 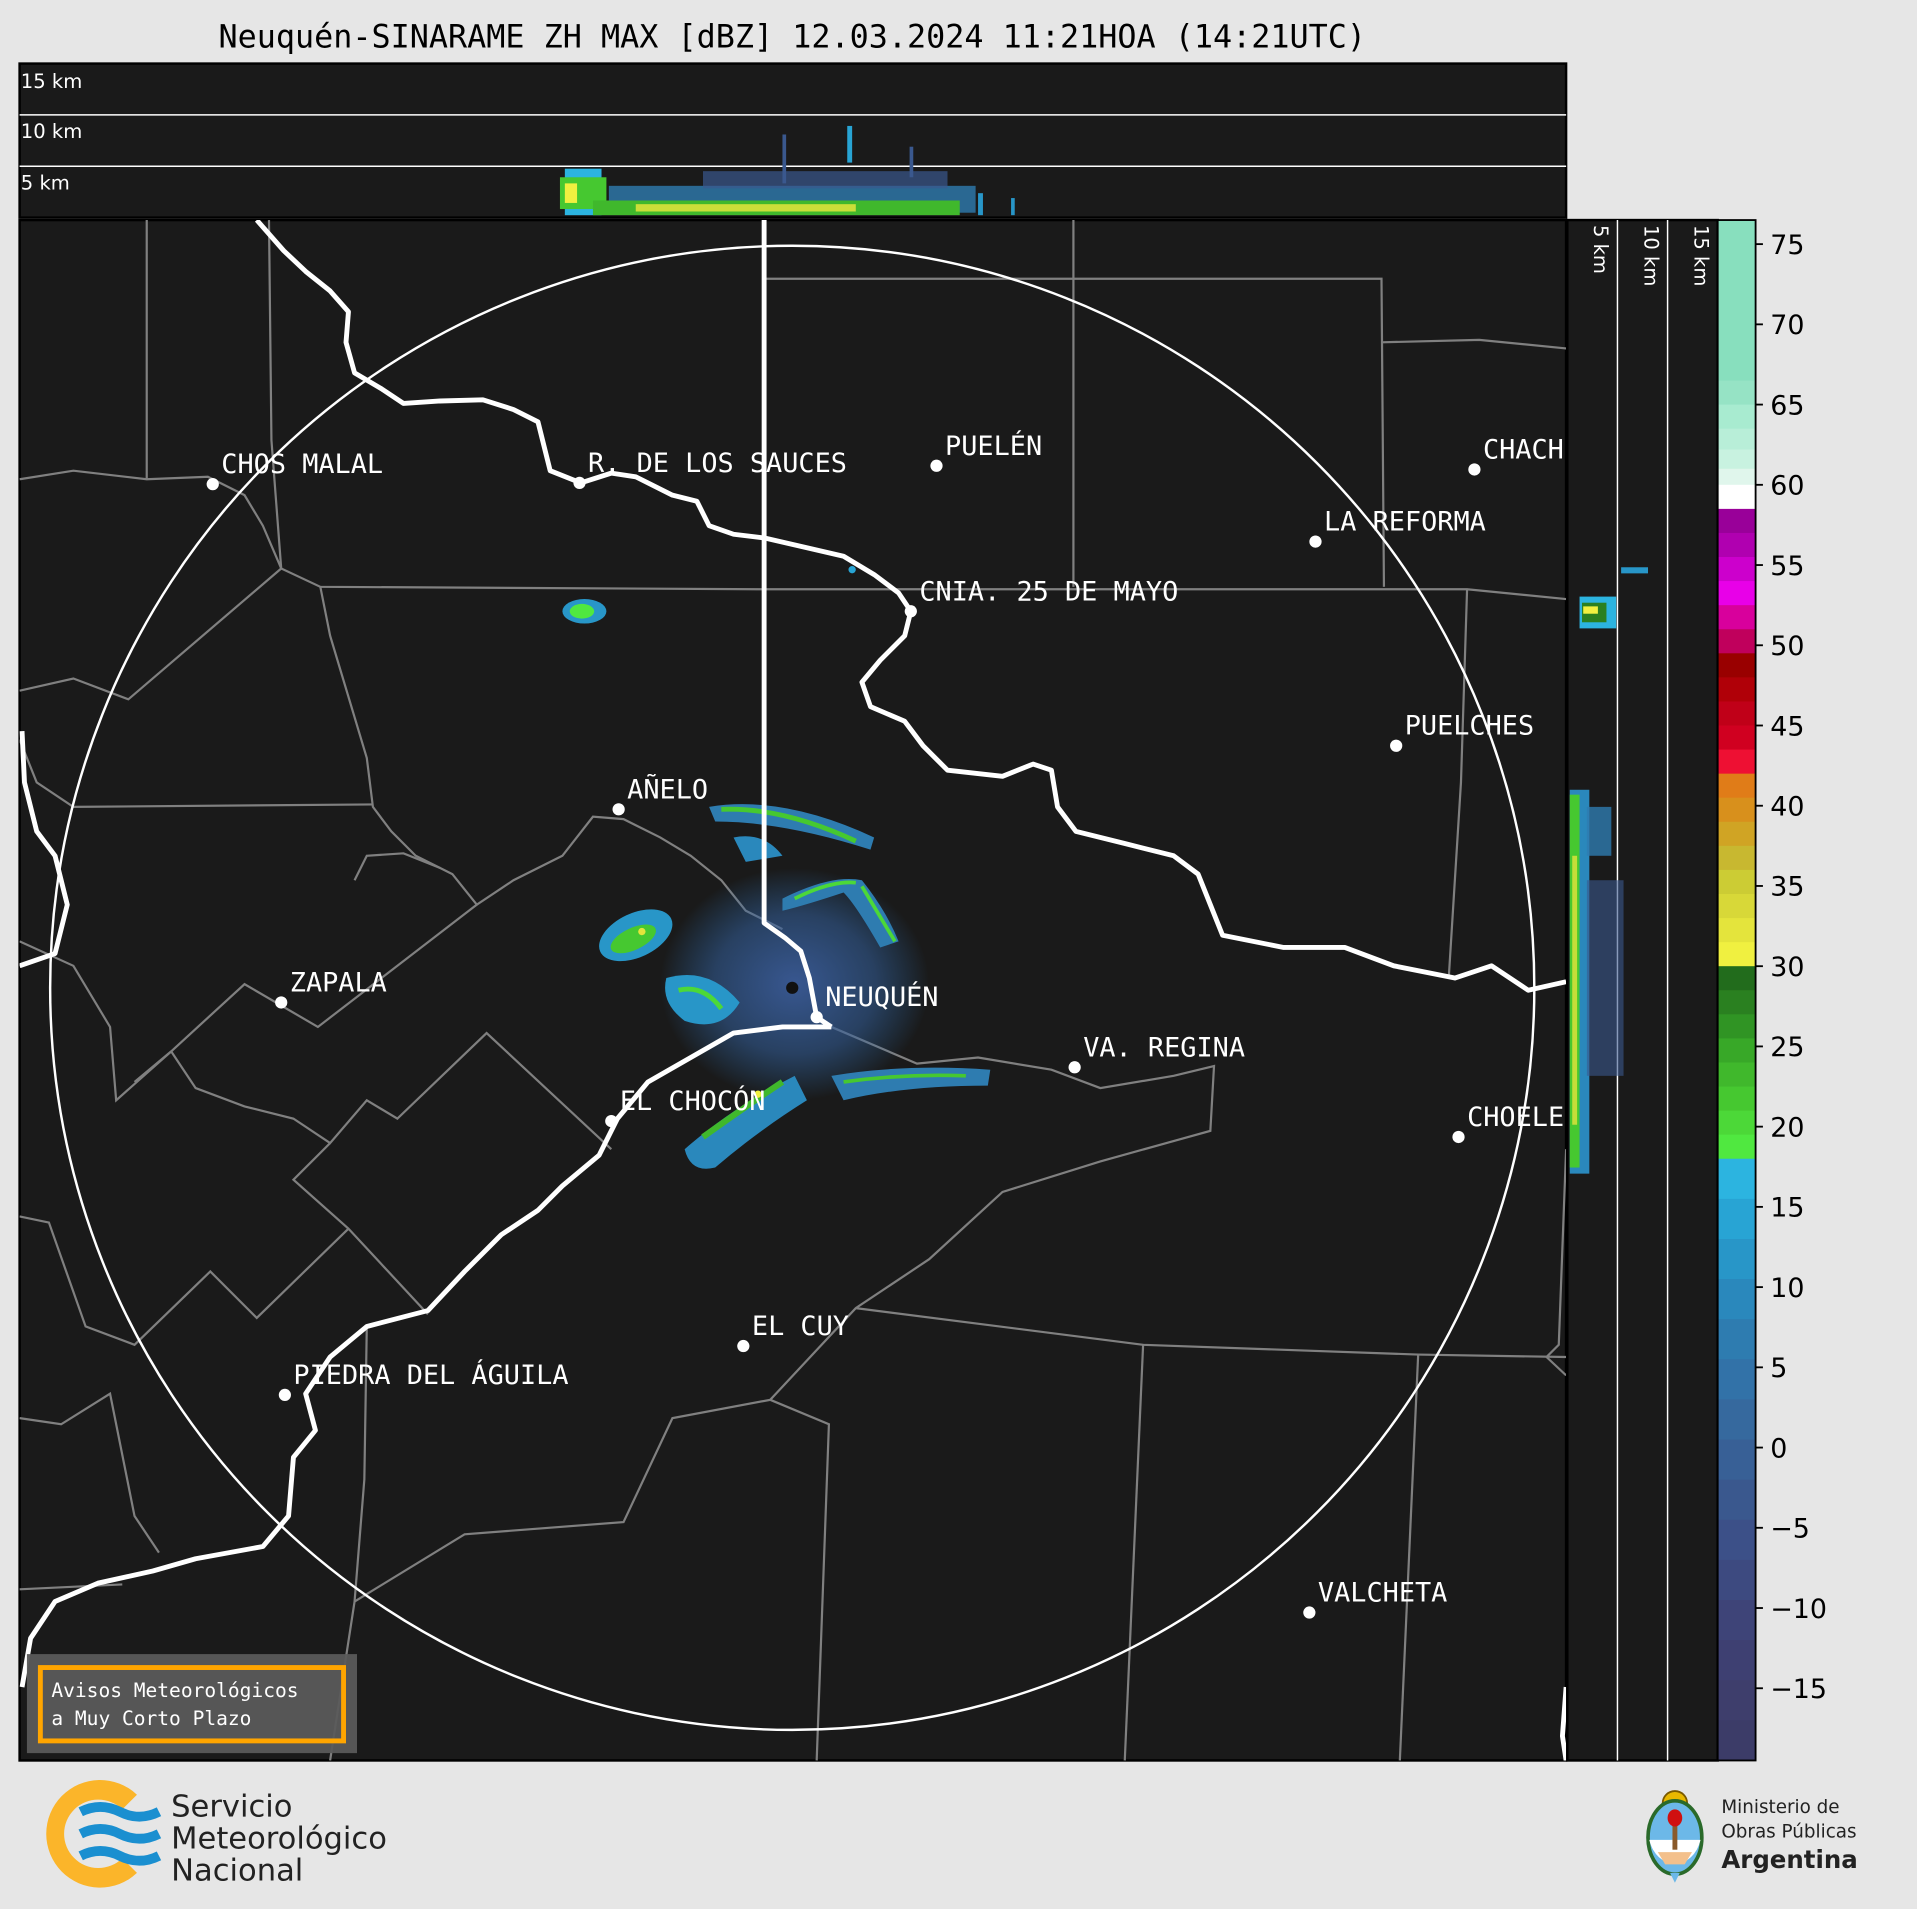 What do you see at coordinates (1405, 522) in the screenshot?
I see `city-label: LA REFORMA` at bounding box center [1405, 522].